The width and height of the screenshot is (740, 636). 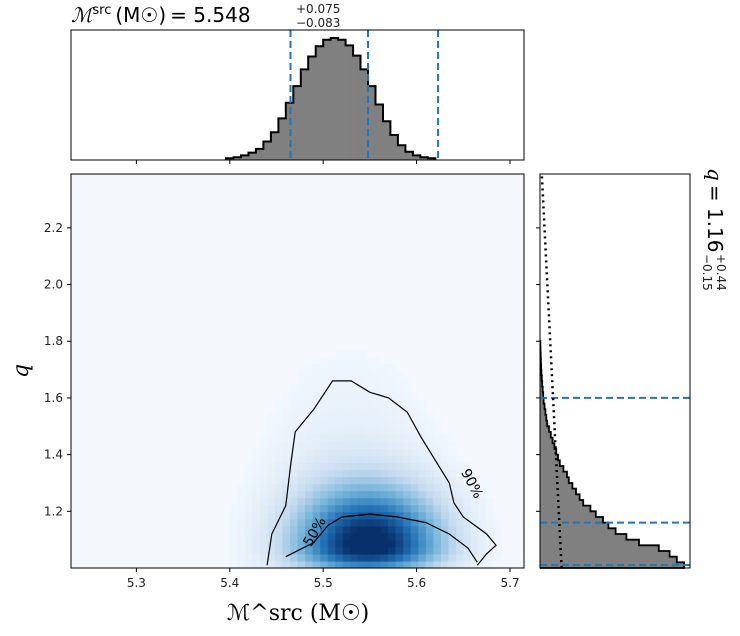 What do you see at coordinates (416, 583) in the screenshot?
I see `x-tick-label: 5.6` at bounding box center [416, 583].